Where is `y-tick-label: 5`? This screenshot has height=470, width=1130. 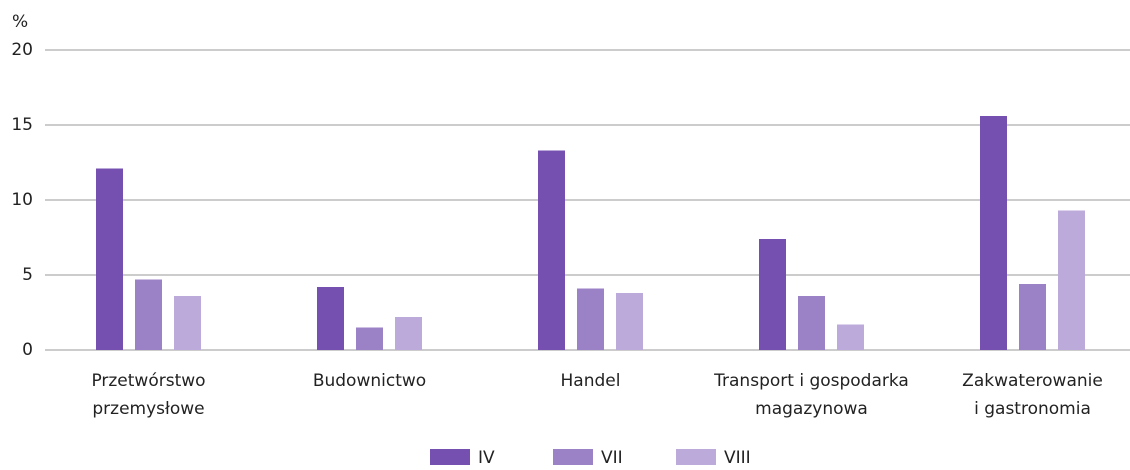
y-tick-label: 5 is located at coordinates (27, 275).